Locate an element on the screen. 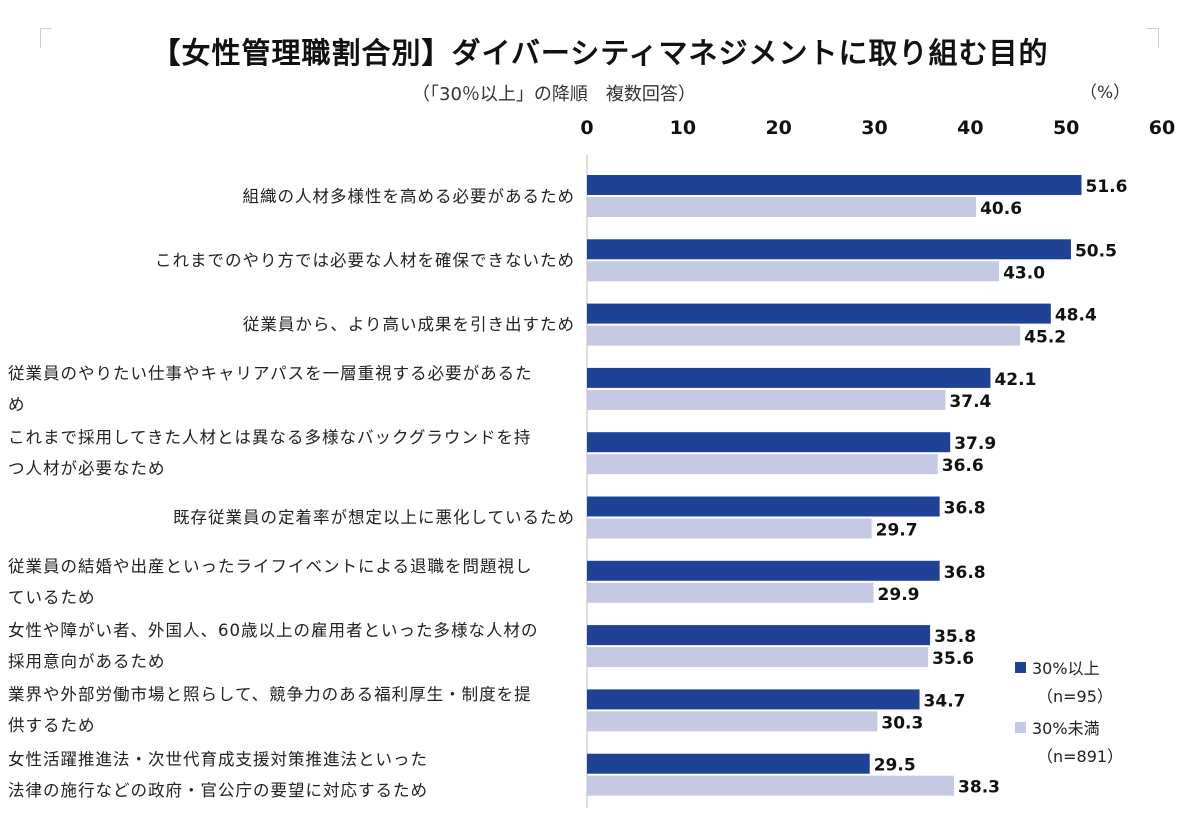 The height and width of the screenshot is (838, 1200). category-label-line: 従業員の結婚や出産といったライフイベントによる退職を問題視し is located at coordinates (270, 566).